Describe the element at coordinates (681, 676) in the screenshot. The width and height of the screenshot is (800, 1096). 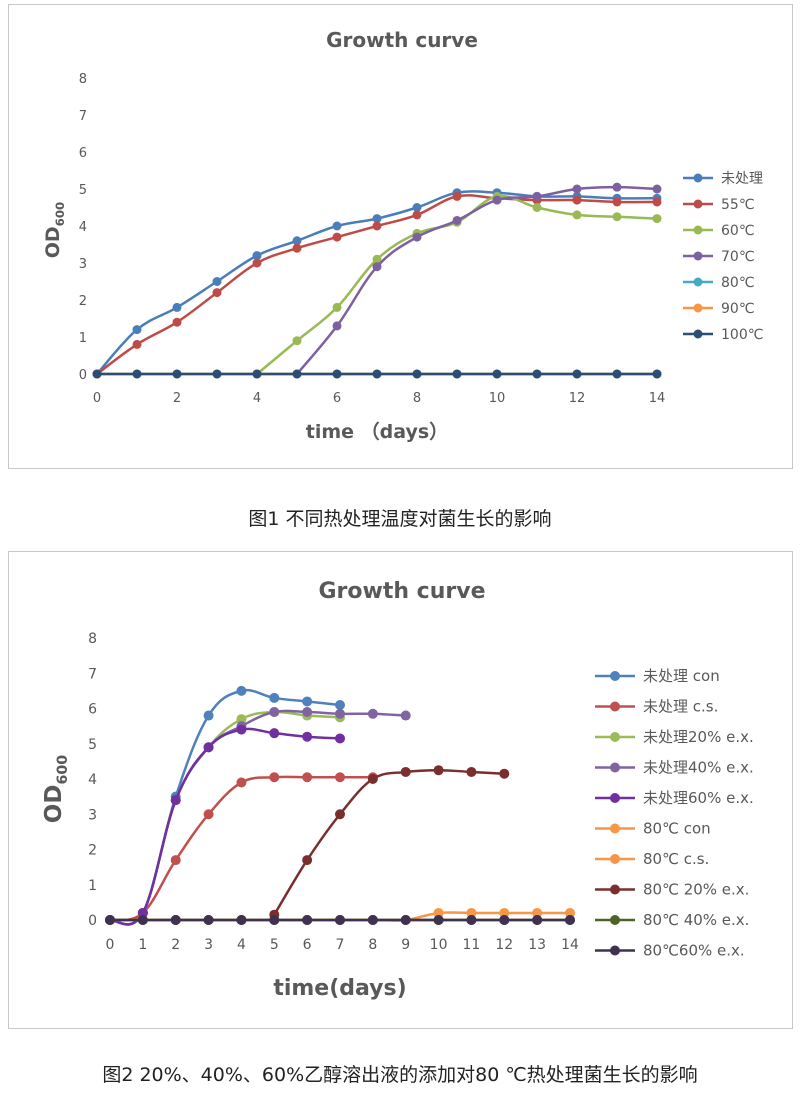
I see `legend-entry: 未处理 con` at that location.